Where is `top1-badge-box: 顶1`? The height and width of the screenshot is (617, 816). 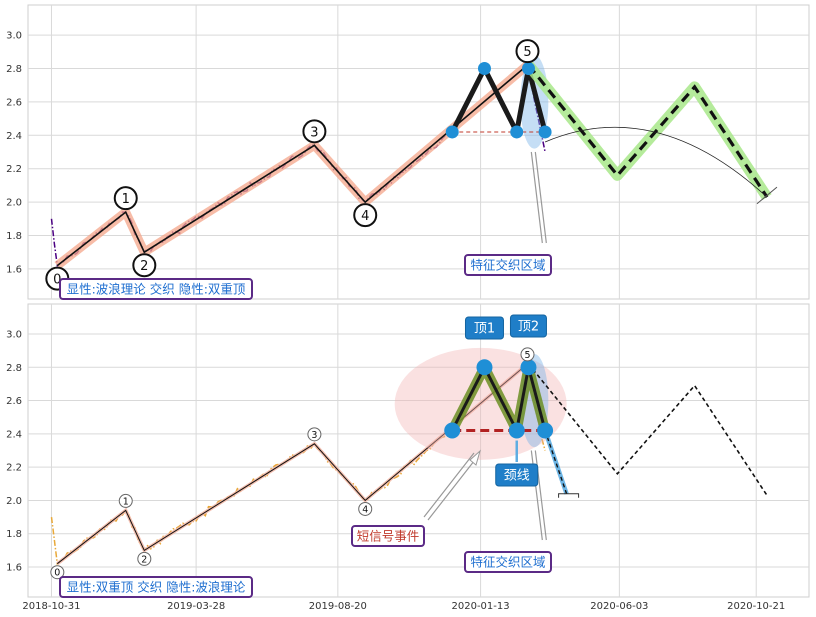
top1-badge-box: 顶1 is located at coordinates (484, 328).